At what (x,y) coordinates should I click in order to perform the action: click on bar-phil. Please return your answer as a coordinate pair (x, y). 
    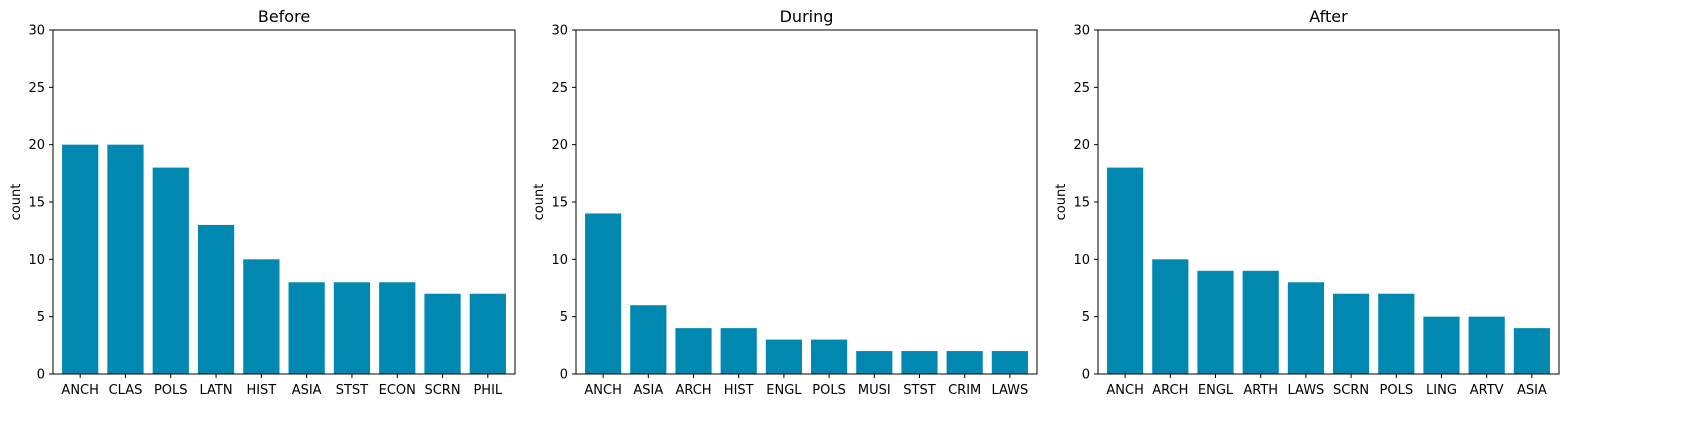
    Looking at the image, I should click on (487, 333).